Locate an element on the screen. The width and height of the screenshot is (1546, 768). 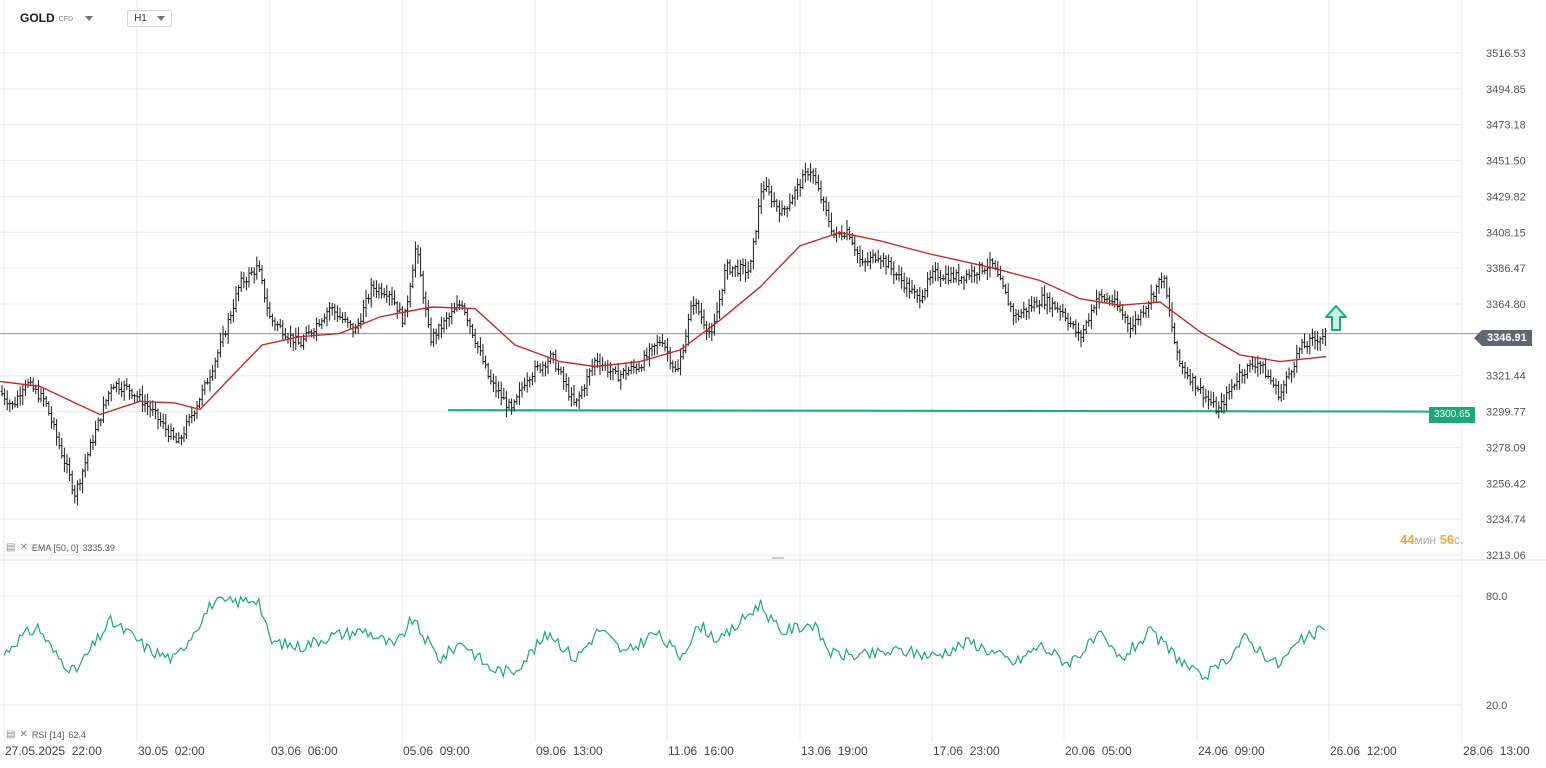
symbol-selector: GOLD CFD is located at coordinates (56, 18).